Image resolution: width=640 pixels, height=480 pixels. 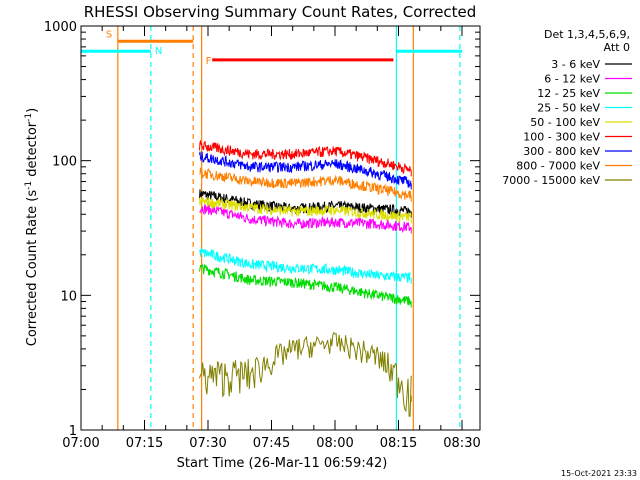 I want to click on x-tick-label: 08:30, so click(x=461, y=443).